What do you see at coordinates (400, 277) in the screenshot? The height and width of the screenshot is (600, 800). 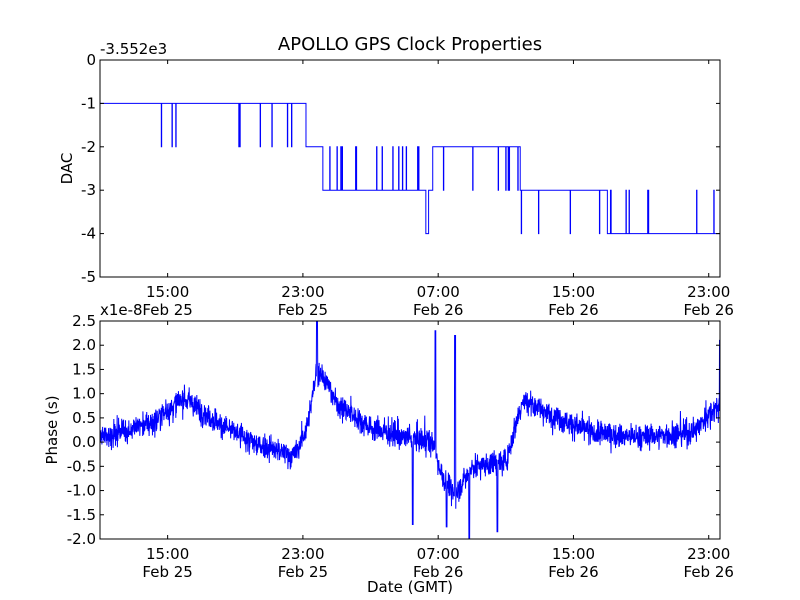 I see `y-tick: -5` at bounding box center [400, 277].